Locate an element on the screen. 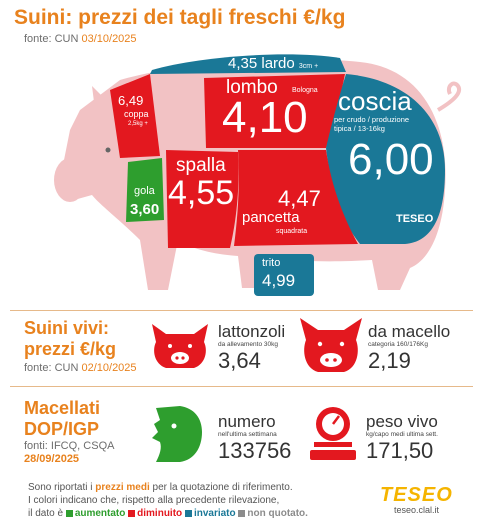 Image resolution: width=483 pixels, height=529 pixels. cut-lombo-value: 4,10 is located at coordinates (265, 117).